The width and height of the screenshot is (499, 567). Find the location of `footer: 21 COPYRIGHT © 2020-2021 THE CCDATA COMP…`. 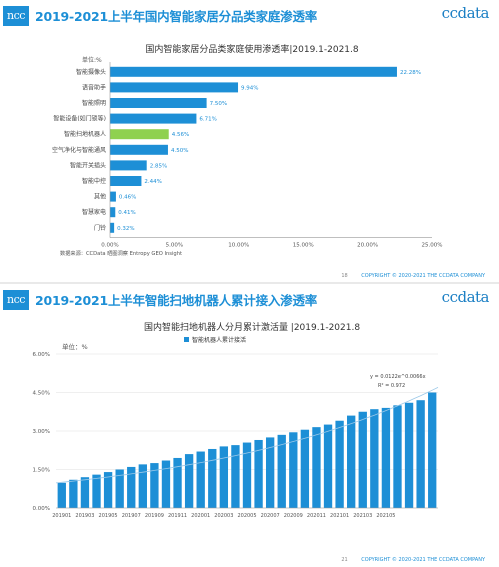

footer: 21 COPYRIGHT © 2020-2021 THE CCDATA COMP… is located at coordinates (413, 560).